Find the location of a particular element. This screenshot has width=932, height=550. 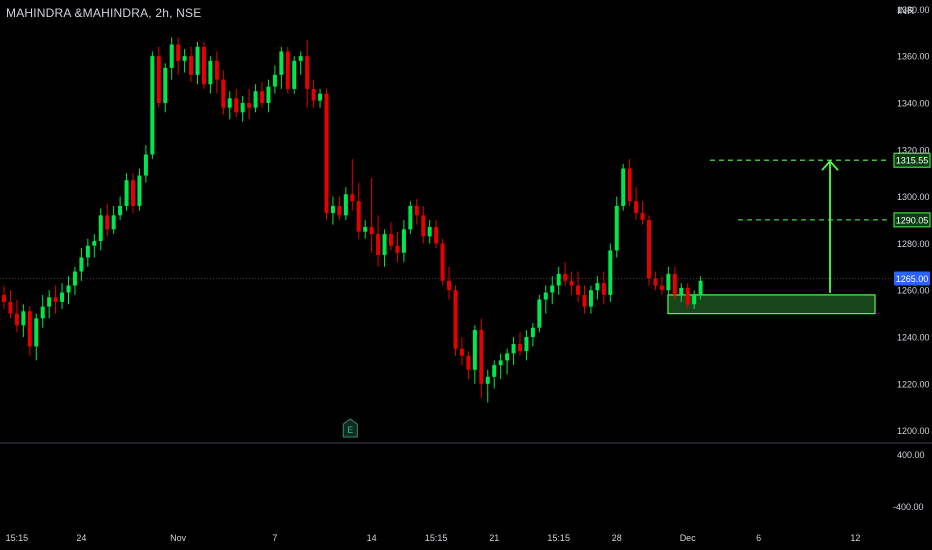

earnings-marker is located at coordinates (350, 428).